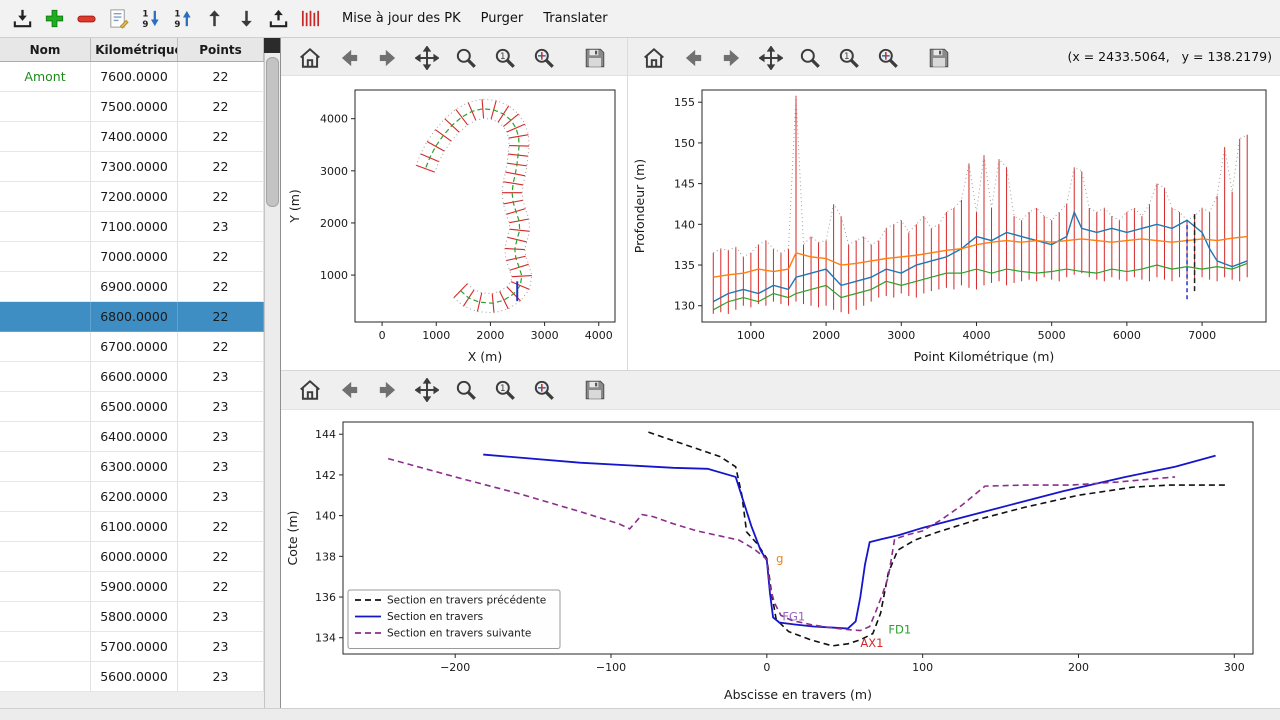 Image resolution: width=1280 pixels, height=720 pixels. What do you see at coordinates (134, 49) in the screenshot?
I see `column-header-pk: t Kilométrique` at bounding box center [134, 49].